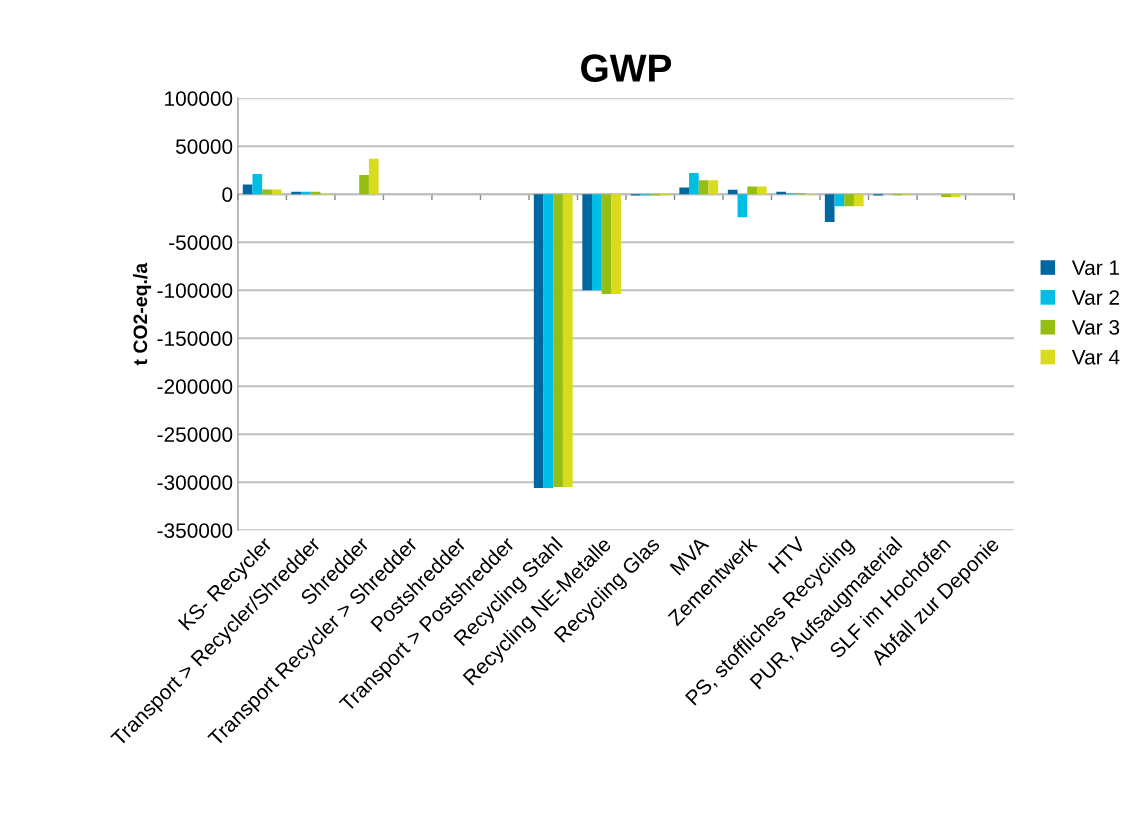  I want to click on legend-label: Var 4, so click(1095, 357).